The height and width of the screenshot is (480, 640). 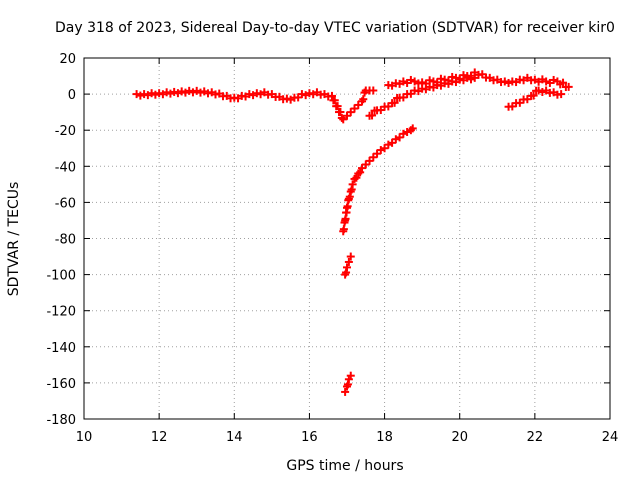 What do you see at coordinates (65, 240) in the screenshot?
I see `y-tick-label: -80` at bounding box center [65, 240].